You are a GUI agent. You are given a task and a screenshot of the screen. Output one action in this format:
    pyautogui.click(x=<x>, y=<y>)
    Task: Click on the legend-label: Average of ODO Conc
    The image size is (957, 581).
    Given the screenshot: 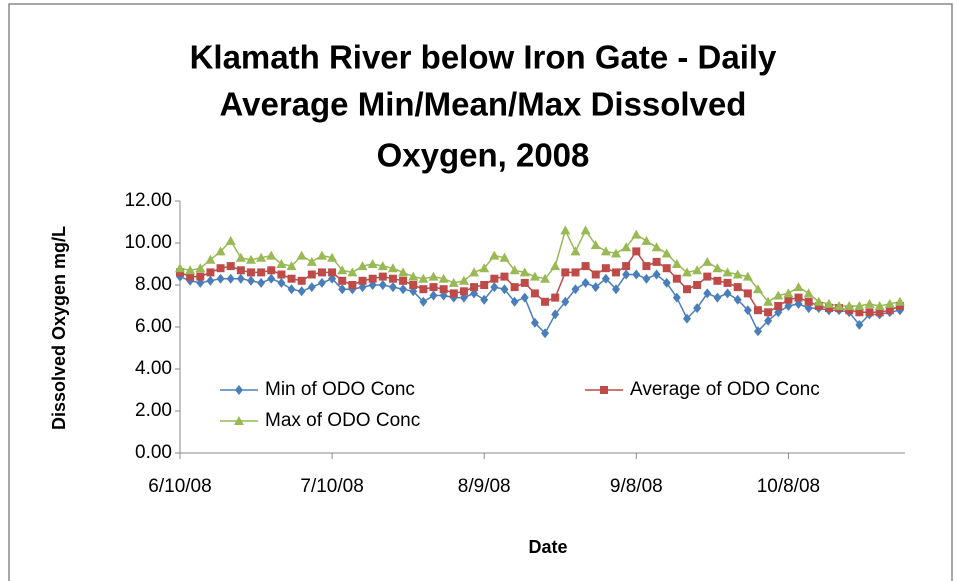 What is the action you would take?
    pyautogui.click(x=725, y=389)
    